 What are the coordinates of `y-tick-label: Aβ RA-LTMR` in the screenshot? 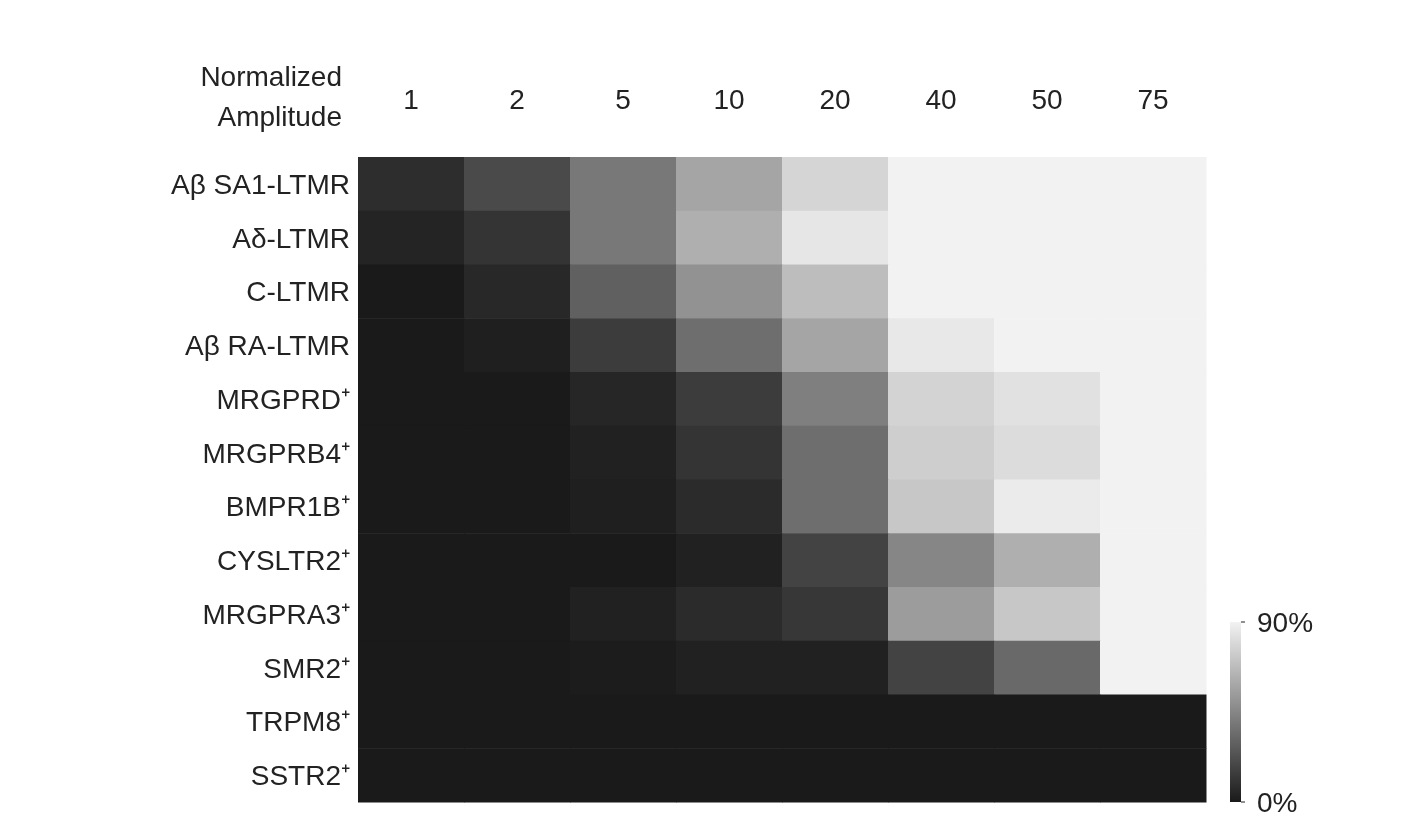 It's located at (267, 346).